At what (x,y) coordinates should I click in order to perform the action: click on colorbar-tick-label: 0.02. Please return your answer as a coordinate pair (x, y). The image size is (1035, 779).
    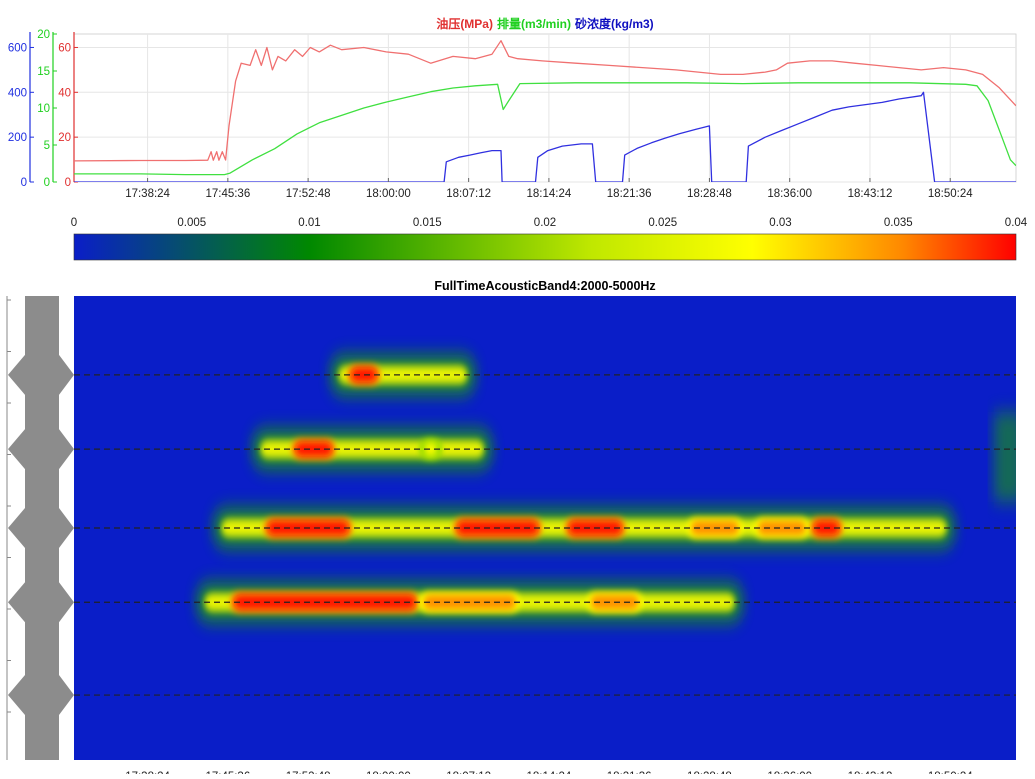
    Looking at the image, I should click on (545, 223).